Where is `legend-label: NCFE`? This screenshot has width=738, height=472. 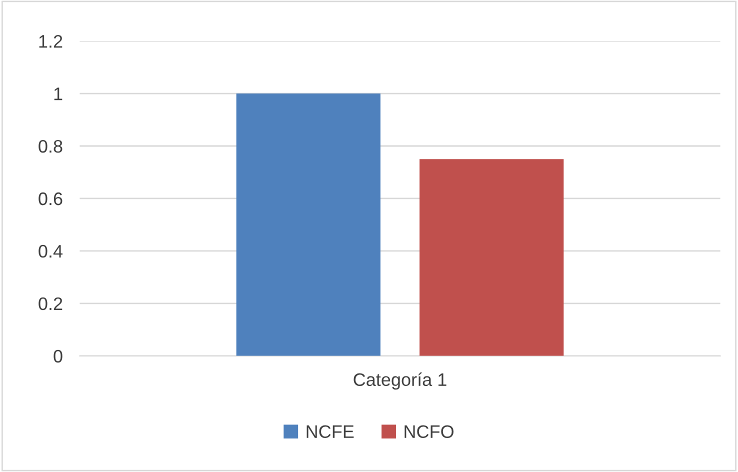 legend-label: NCFE is located at coordinates (330, 431).